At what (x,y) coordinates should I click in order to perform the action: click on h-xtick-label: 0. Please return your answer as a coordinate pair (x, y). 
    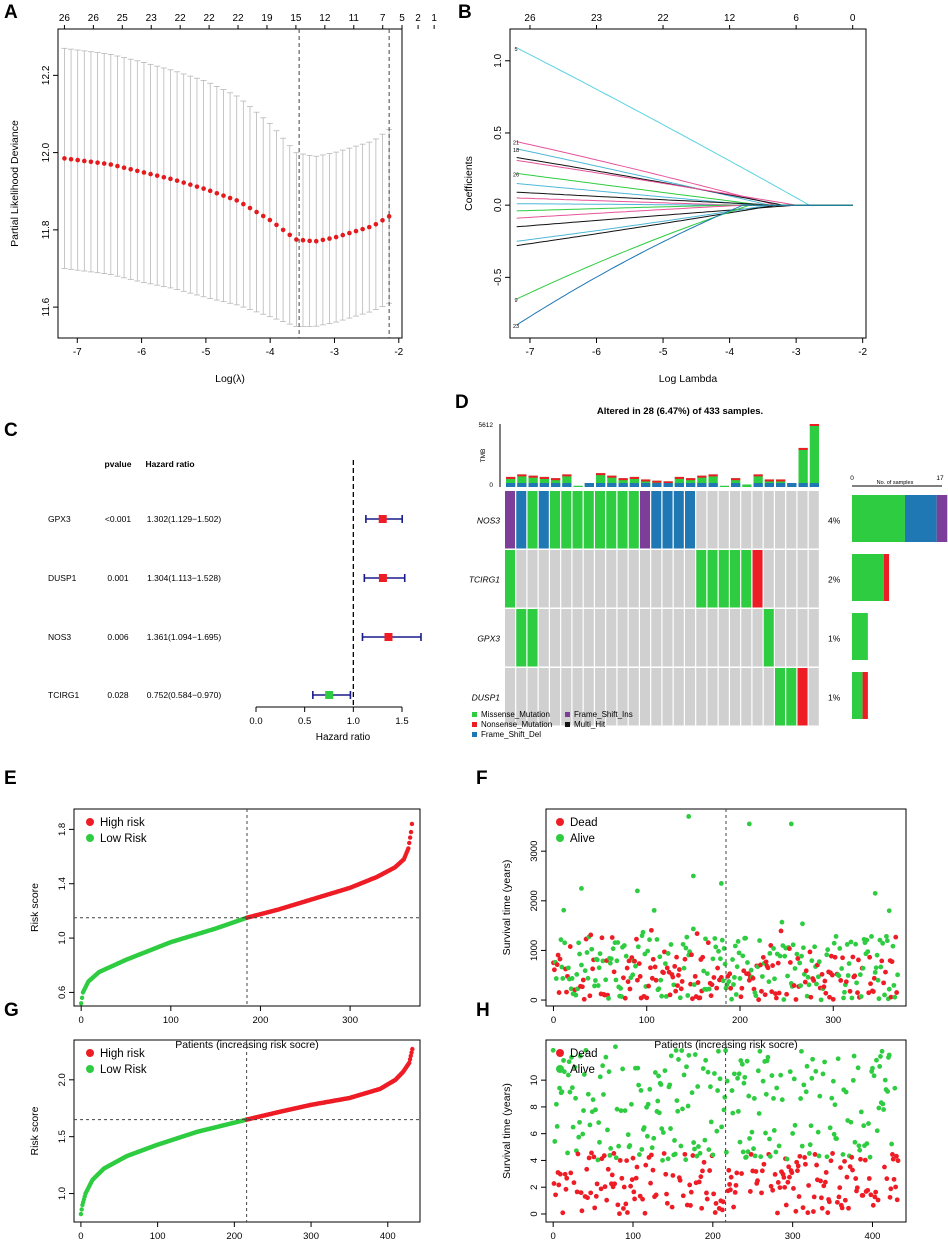
    Looking at the image, I should click on (553, 1236).